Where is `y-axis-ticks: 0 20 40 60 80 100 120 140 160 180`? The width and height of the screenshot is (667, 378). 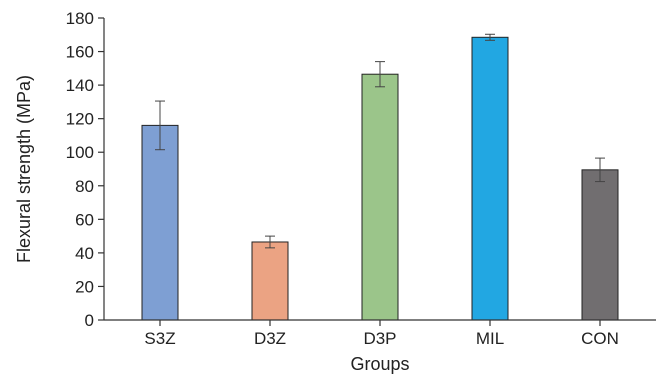
y-axis-ticks: 0 20 40 60 80 100 120 140 160 180 is located at coordinates (85, 169).